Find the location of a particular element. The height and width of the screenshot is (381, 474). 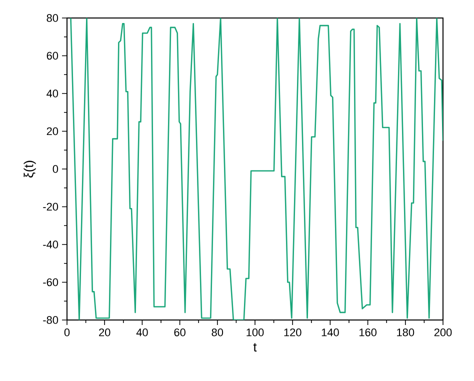

x-tick-label: 180 is located at coordinates (405, 332).